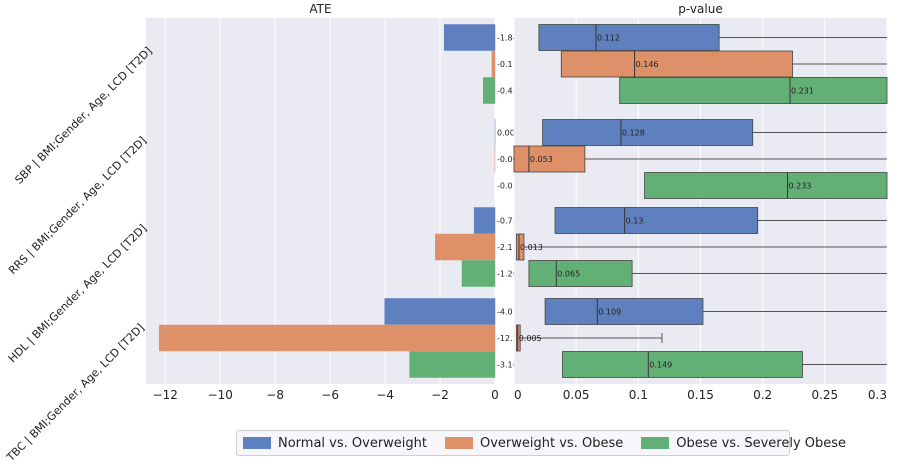 This screenshot has height=466, width=900. Describe the element at coordinates (609, 312) in the screenshot. I see `pvalue-data-label: 0.109` at that location.